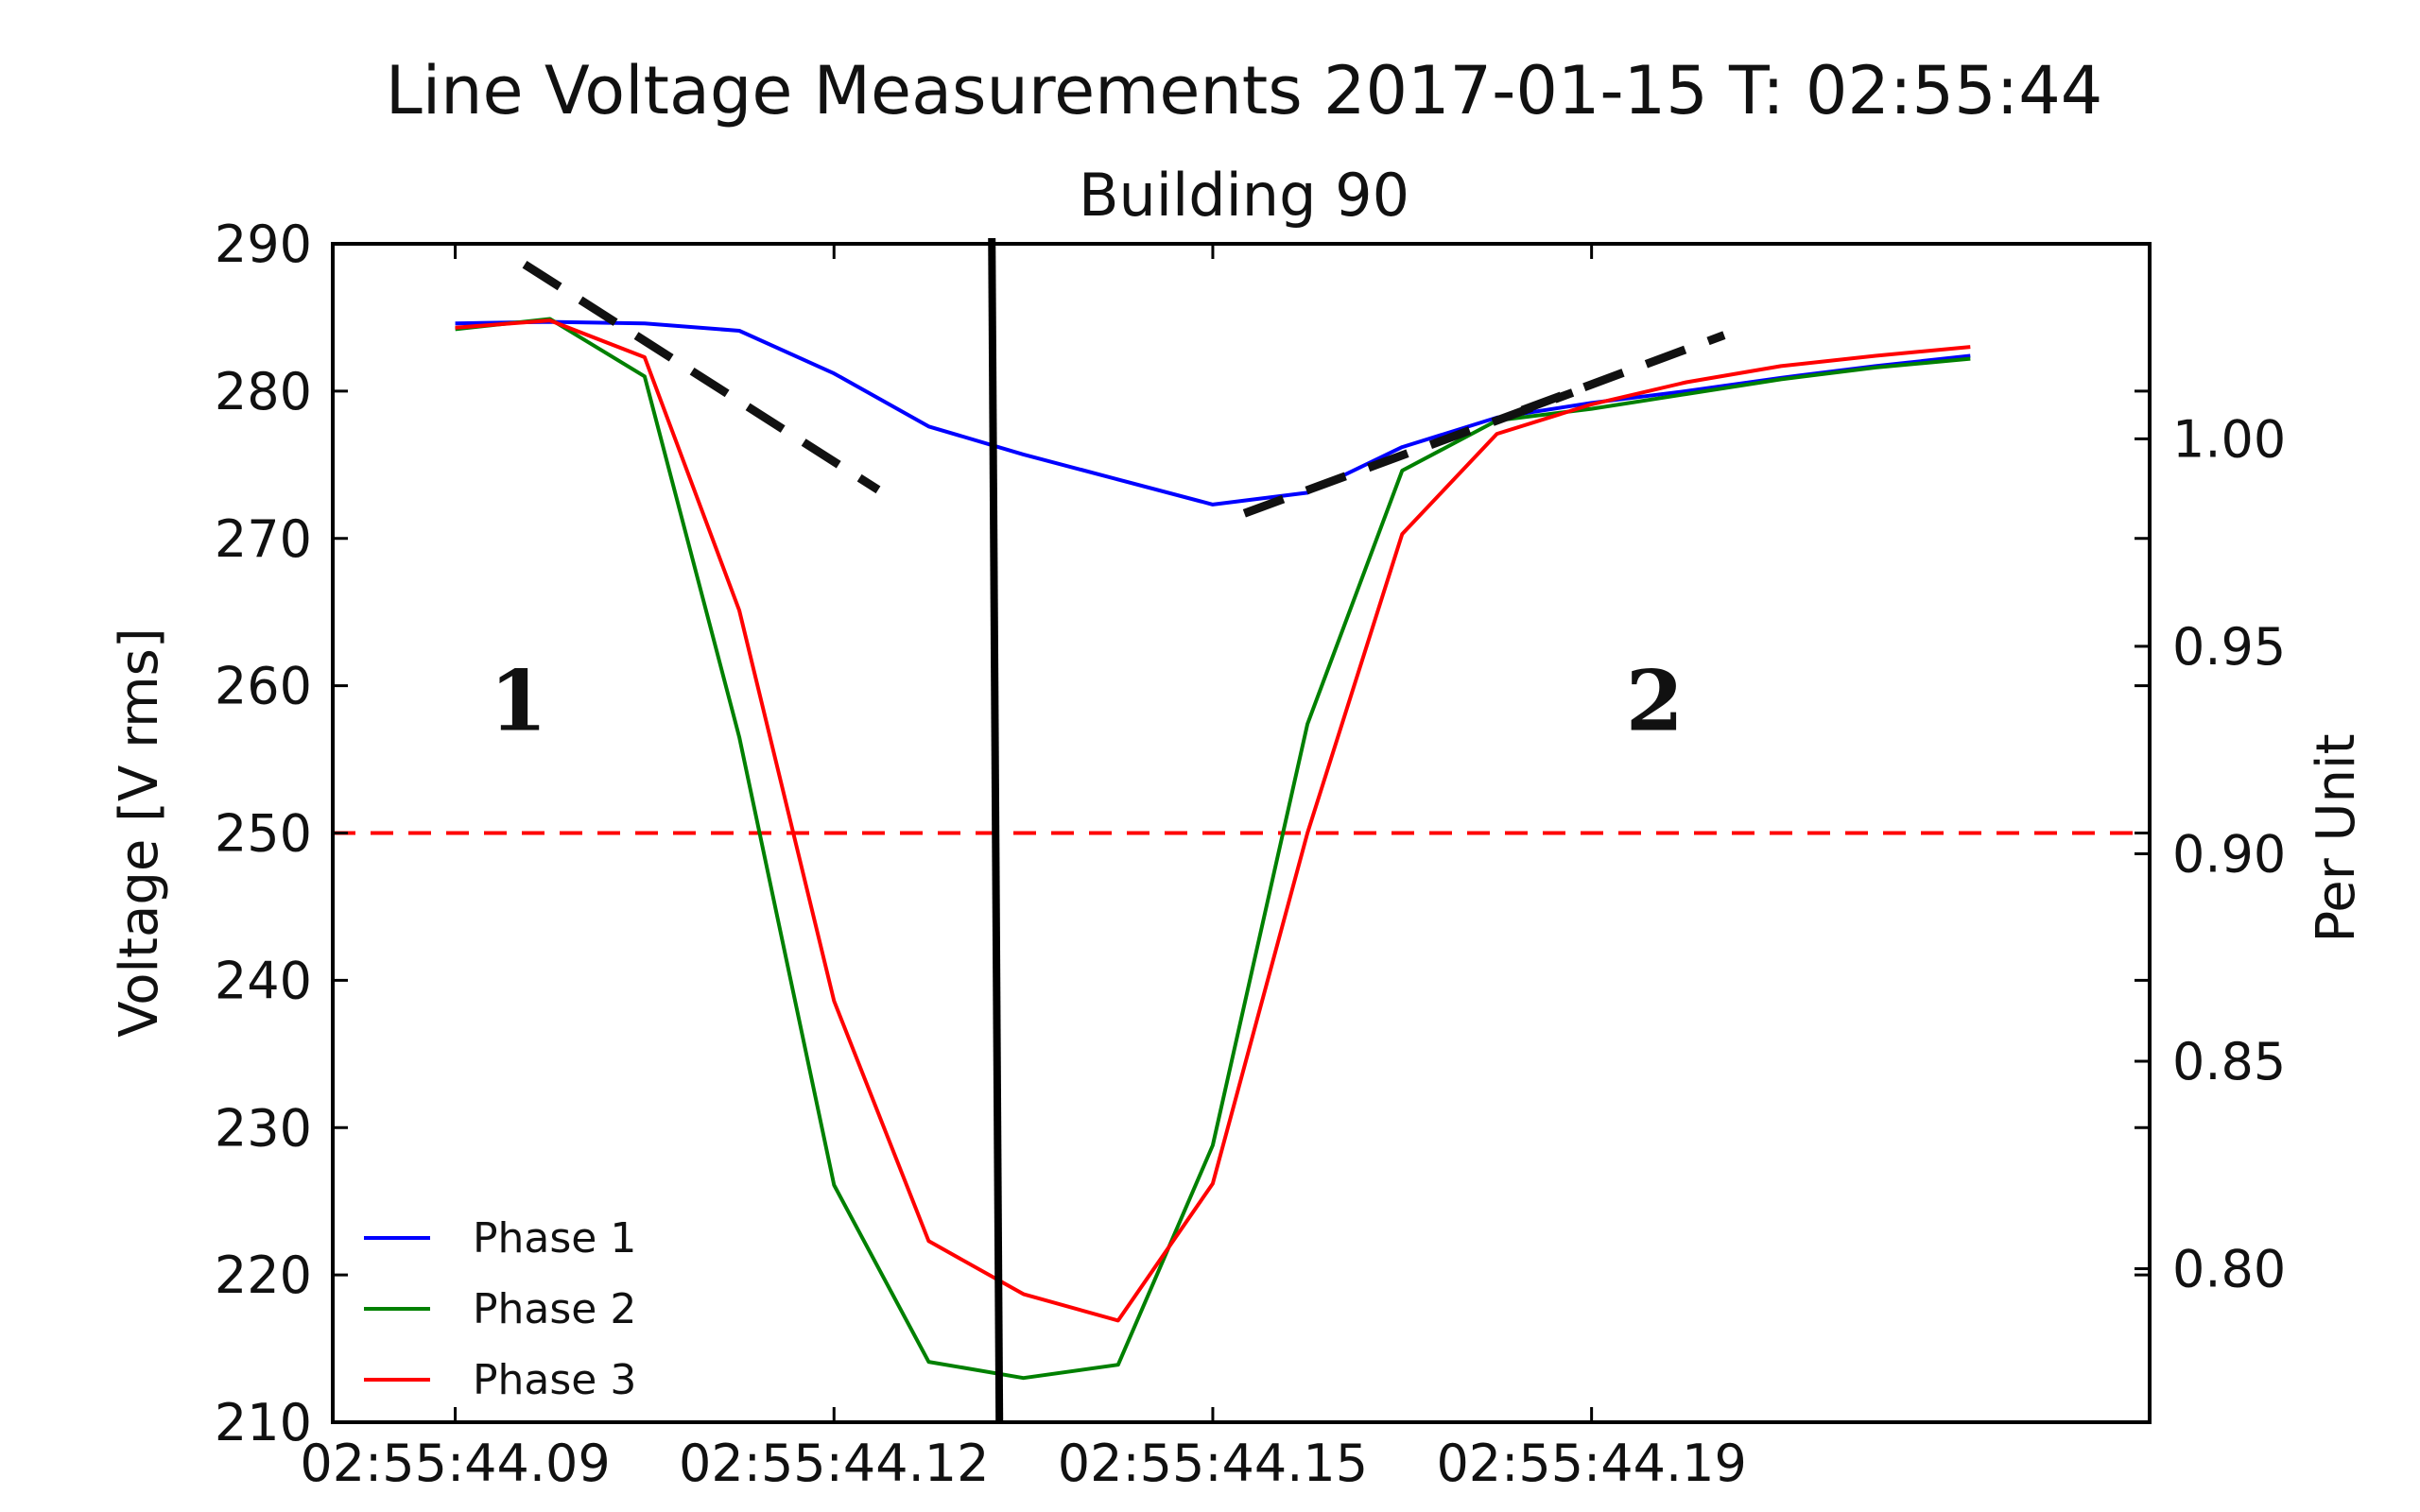  I want to click on y-tick-label: 280, so click(263, 391).